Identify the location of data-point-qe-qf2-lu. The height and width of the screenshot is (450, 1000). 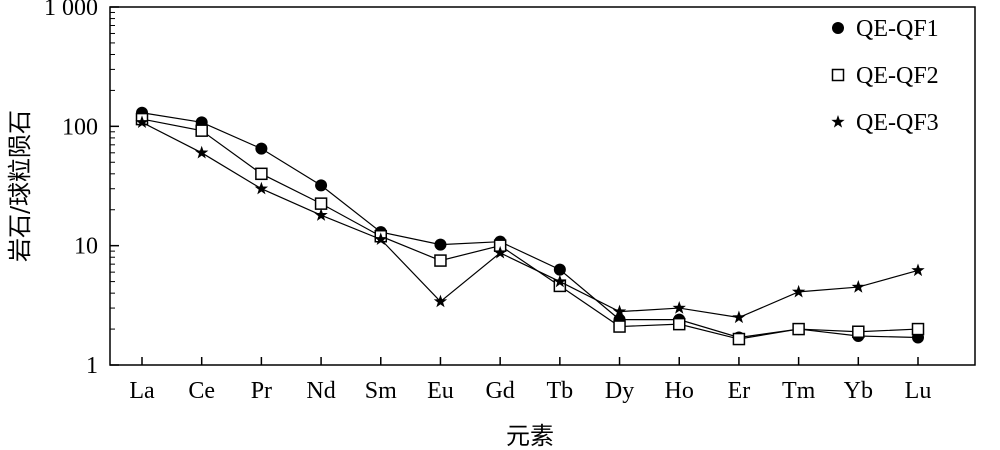
(918, 329).